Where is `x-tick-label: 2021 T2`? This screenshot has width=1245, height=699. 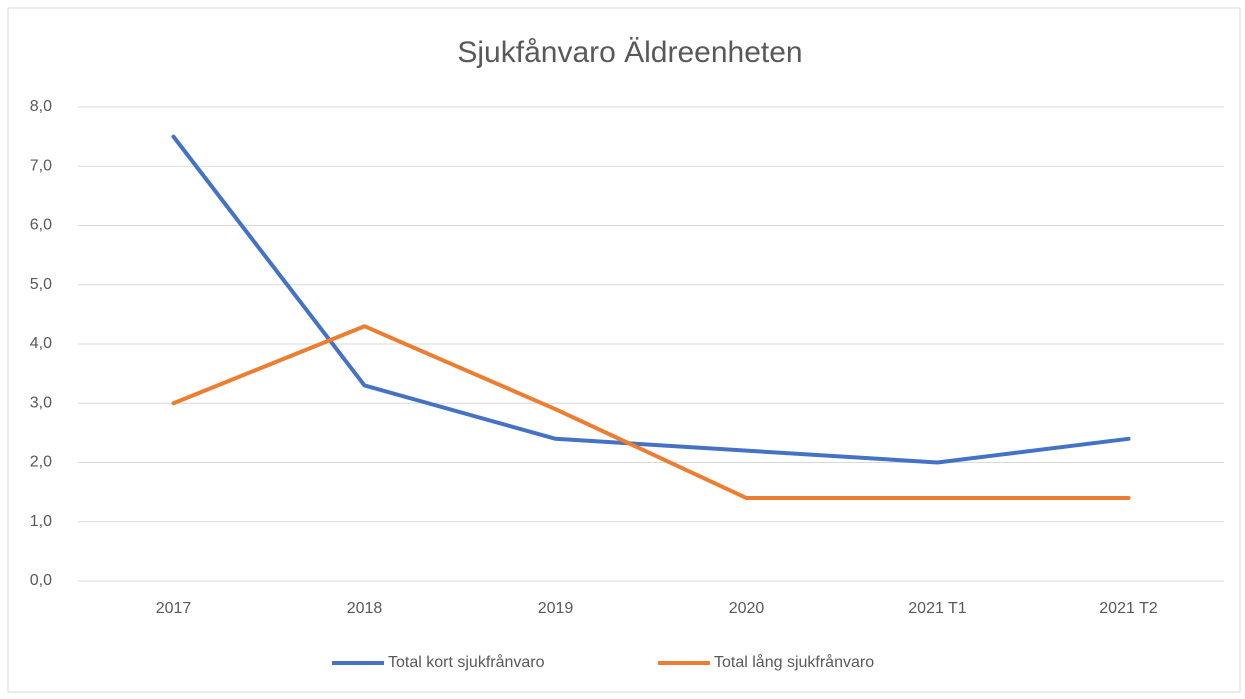
x-tick-label: 2021 T2 is located at coordinates (1128, 608).